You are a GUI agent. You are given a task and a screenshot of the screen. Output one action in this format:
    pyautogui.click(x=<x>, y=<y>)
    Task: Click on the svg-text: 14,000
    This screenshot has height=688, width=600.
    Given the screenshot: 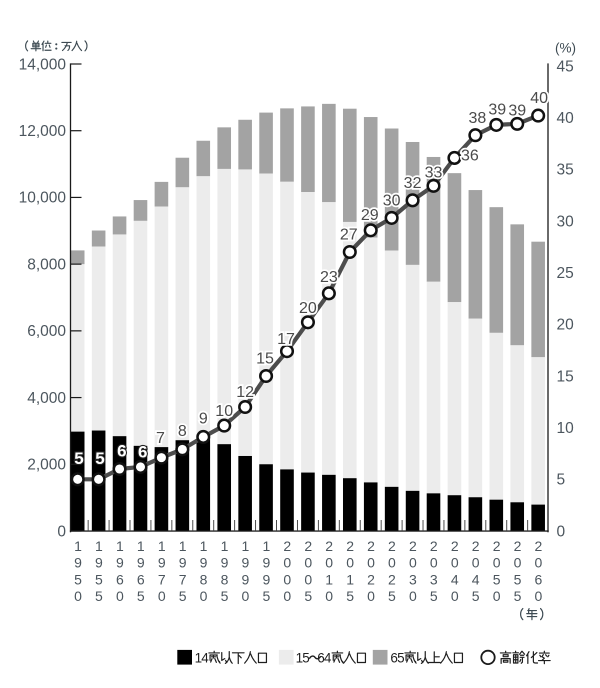 What is the action you would take?
    pyautogui.click(x=43, y=64)
    